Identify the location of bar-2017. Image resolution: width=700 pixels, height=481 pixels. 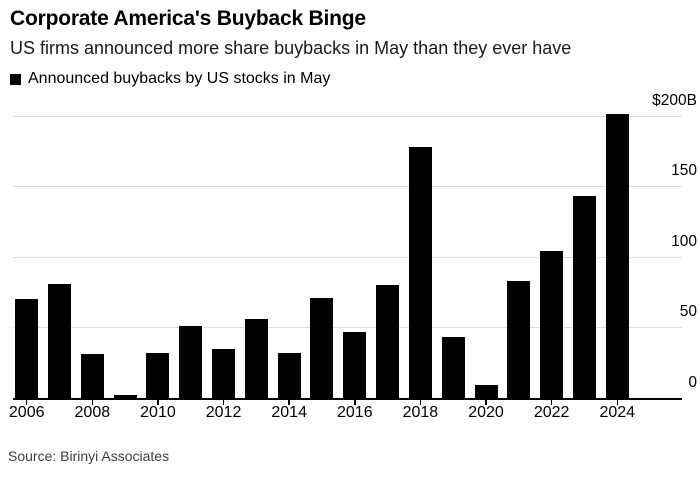
(388, 341).